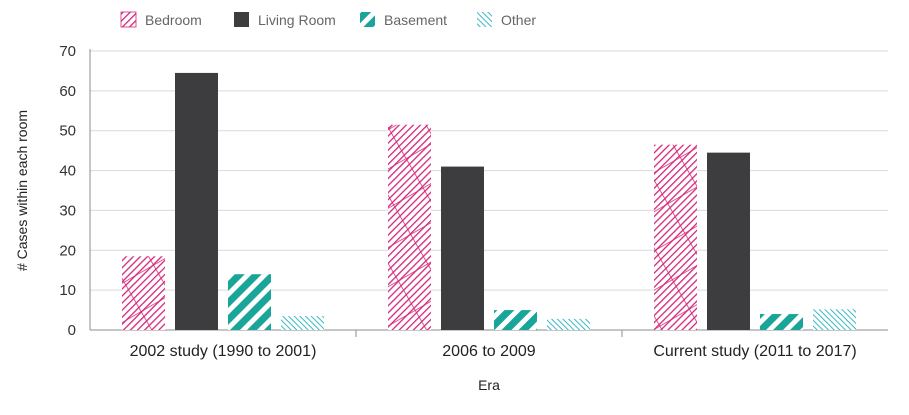 The height and width of the screenshot is (415, 909). I want to click on legend: Bedroom Living Room Basement Other, so click(328, 19).